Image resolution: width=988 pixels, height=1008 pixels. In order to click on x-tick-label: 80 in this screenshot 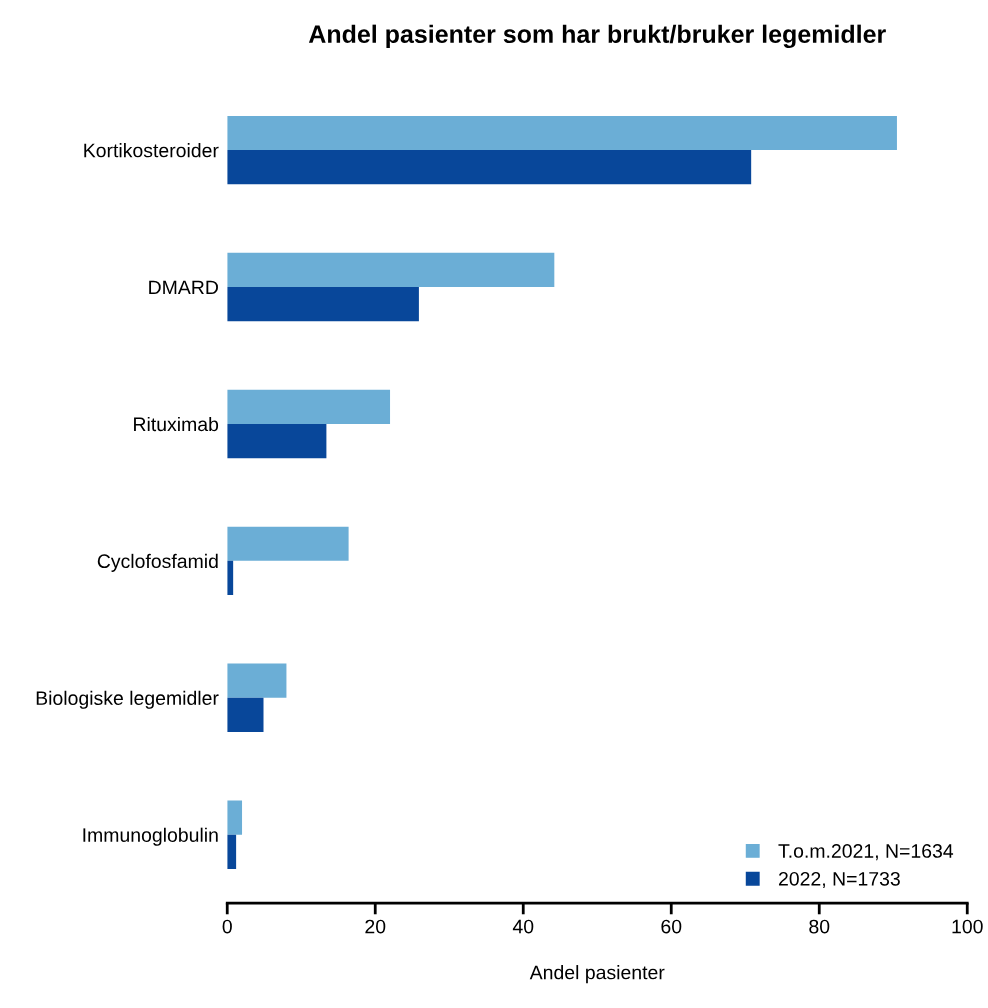, I will do `click(819, 926)`.